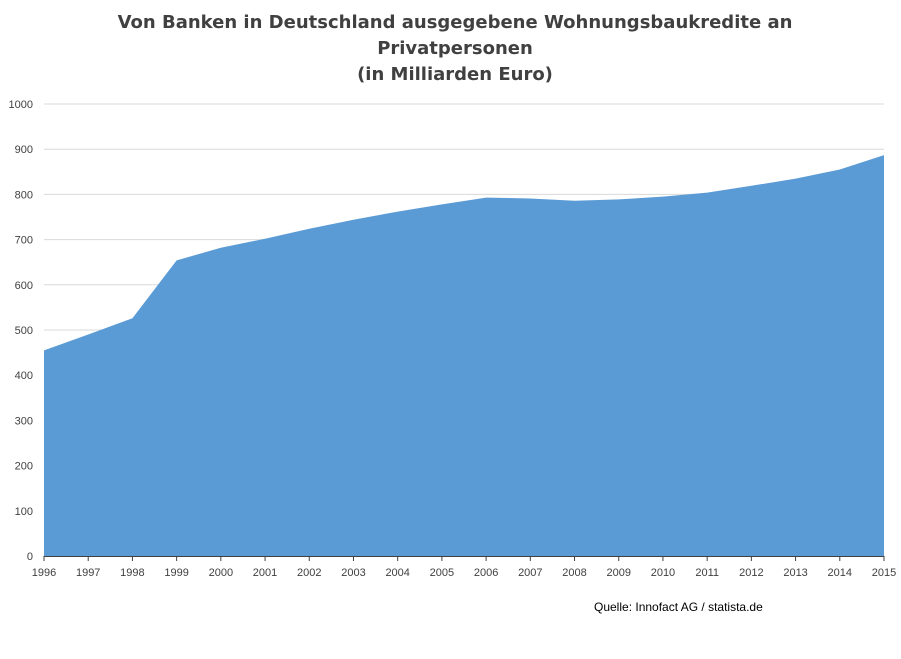 The width and height of the screenshot is (901, 659). What do you see at coordinates (21, 105) in the screenshot?
I see `y-tick-label: 1000` at bounding box center [21, 105].